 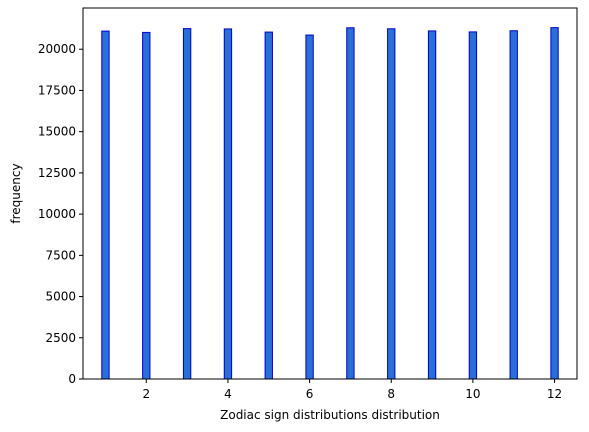 What do you see at coordinates (57, 132) in the screenshot?
I see `y-tick-label: 15000` at bounding box center [57, 132].